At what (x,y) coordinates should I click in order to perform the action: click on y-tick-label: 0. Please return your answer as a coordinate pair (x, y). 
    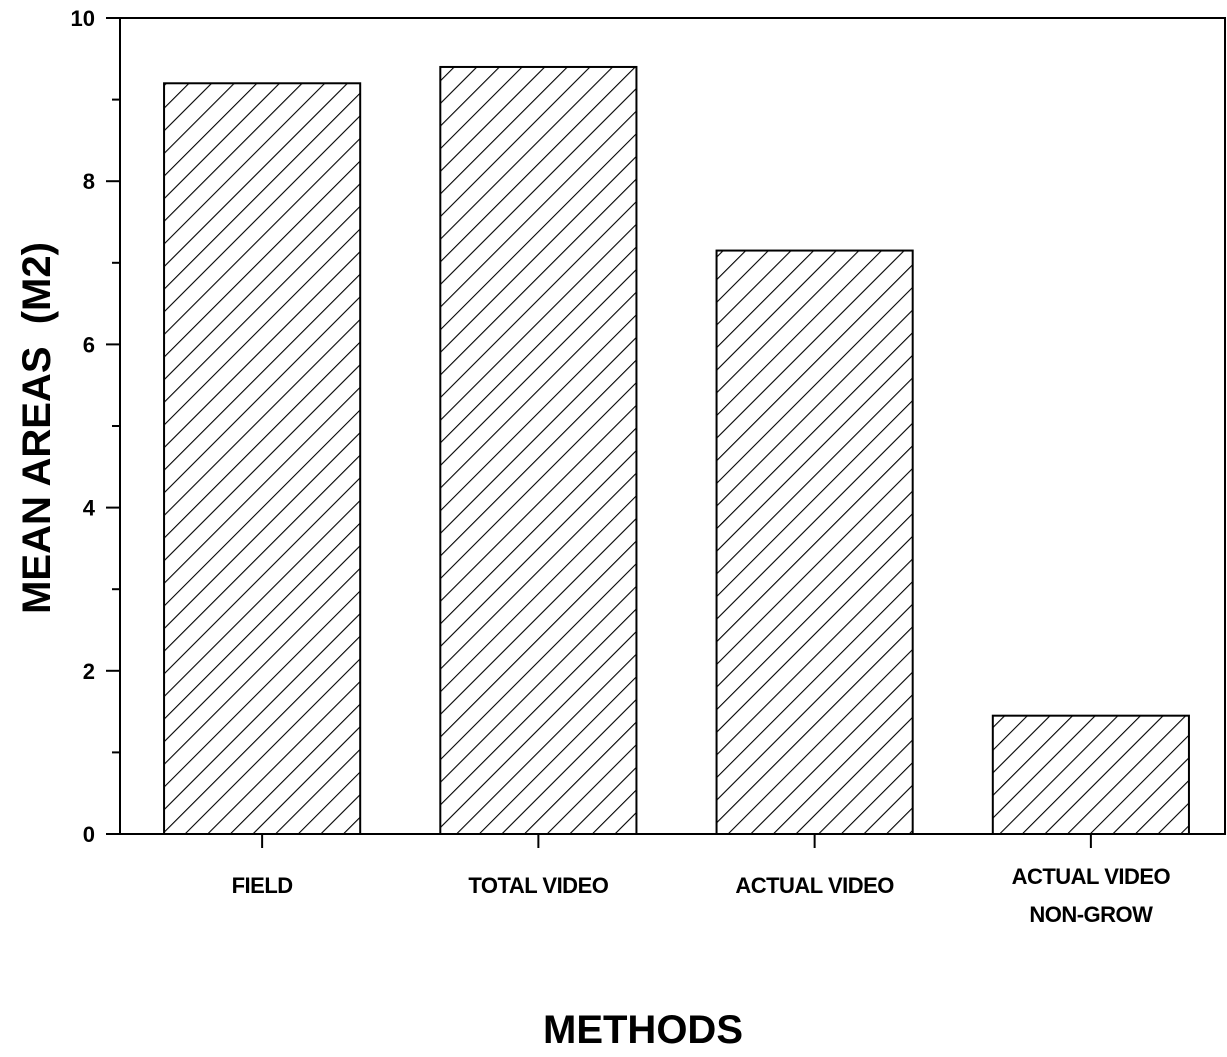
    Looking at the image, I should click on (89, 834).